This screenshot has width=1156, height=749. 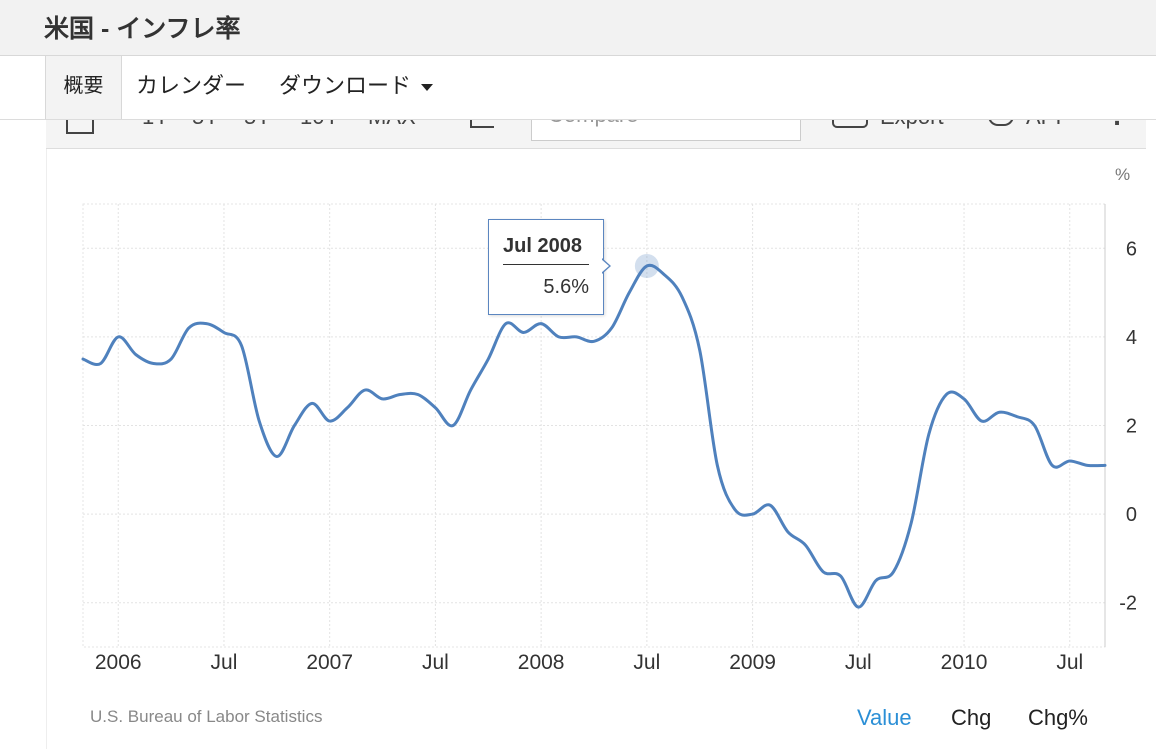 What do you see at coordinates (646, 266) in the screenshot?
I see `hover-point-marker` at bounding box center [646, 266].